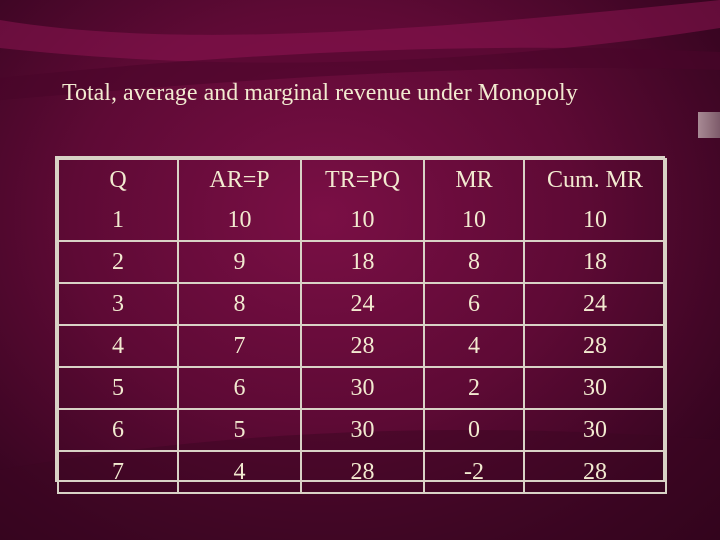 The width and height of the screenshot is (720, 540). Describe the element at coordinates (118, 304) in the screenshot. I see `cell-q: 3` at that location.